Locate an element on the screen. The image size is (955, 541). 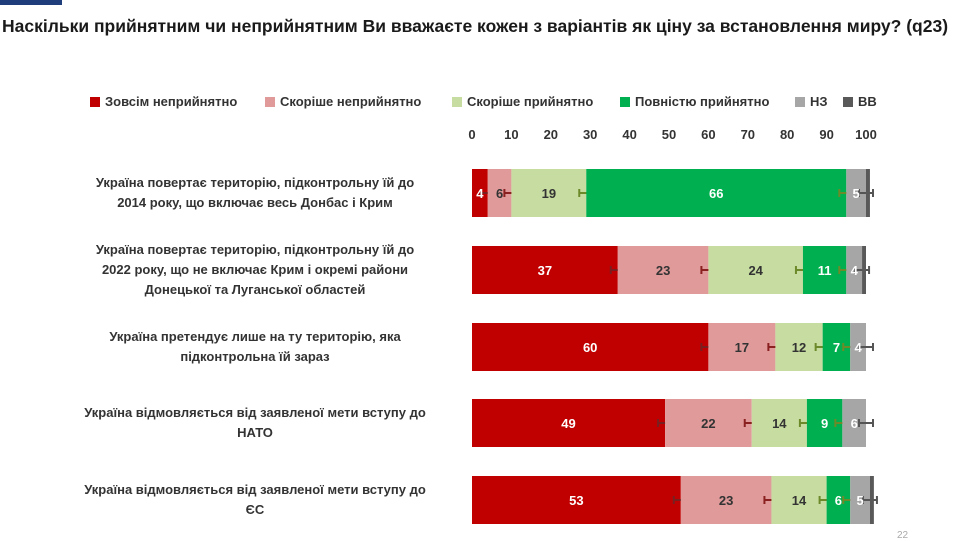
x-tick-label: 70 is located at coordinates (748, 134).